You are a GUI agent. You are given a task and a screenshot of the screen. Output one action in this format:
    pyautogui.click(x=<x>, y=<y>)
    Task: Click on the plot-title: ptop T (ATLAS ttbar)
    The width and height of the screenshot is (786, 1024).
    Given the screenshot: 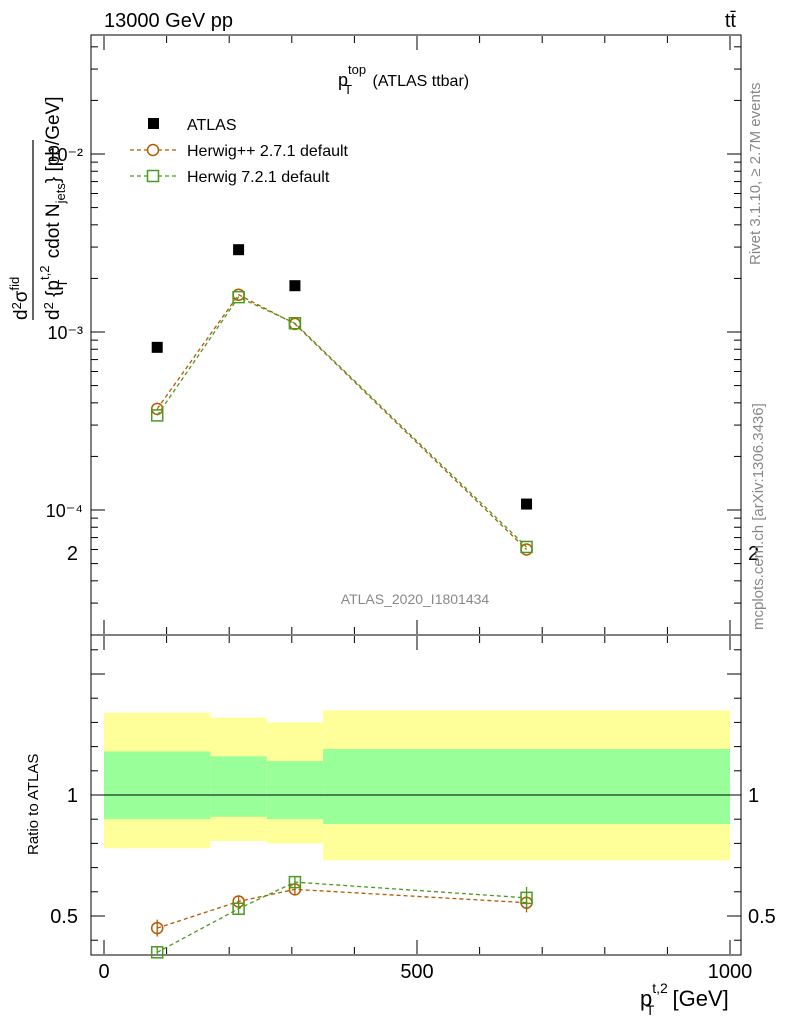 What is the action you would take?
    pyautogui.click(x=403, y=79)
    